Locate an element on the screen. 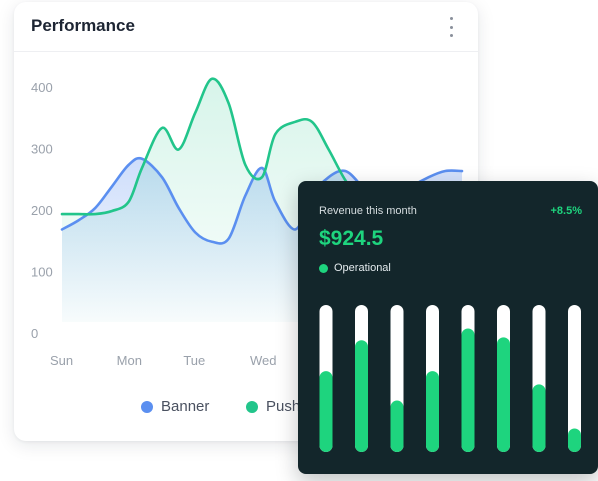 This screenshot has width=598, height=481. y-tick-label: 200 is located at coordinates (42, 210).